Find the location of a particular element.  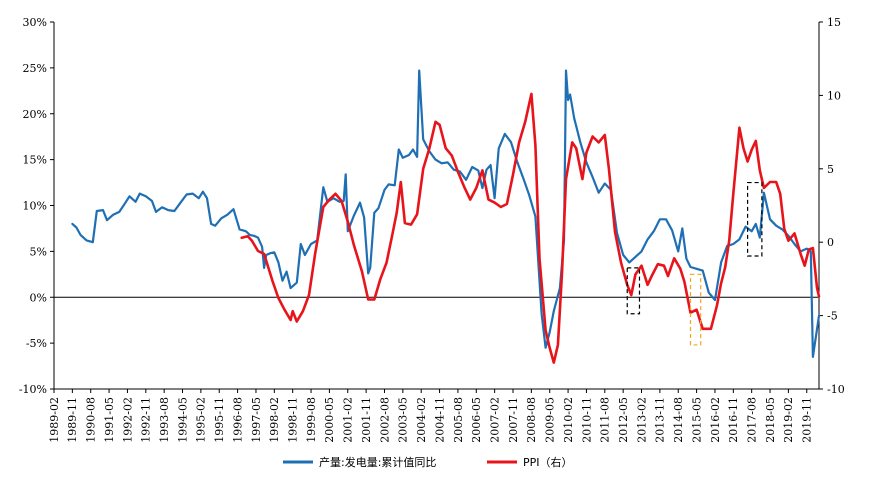

right-y-axis: 15 10 5 0 -5 -10 is located at coordinates (832, 206).